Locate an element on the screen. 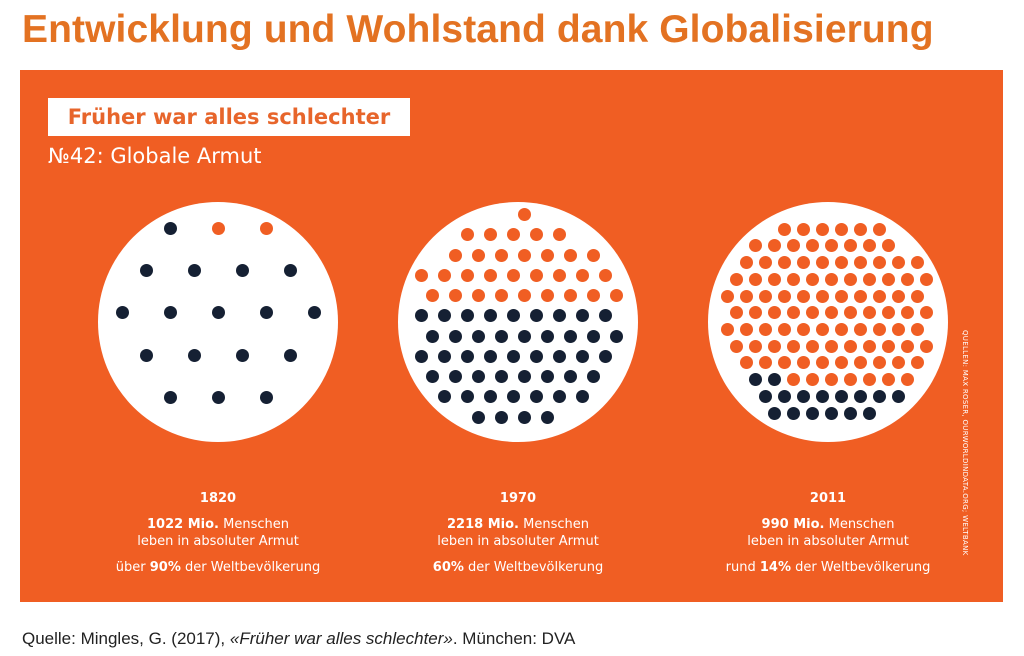 The width and height of the screenshot is (1024, 656). poverty-circle-2011 is located at coordinates (828, 322).